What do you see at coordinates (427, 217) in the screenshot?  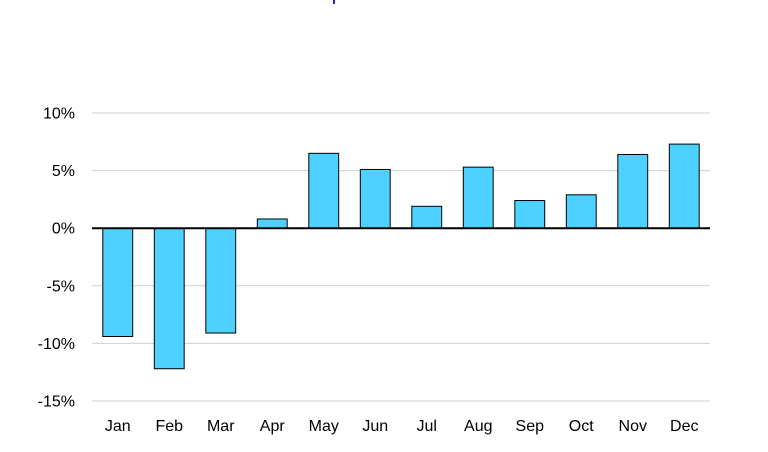 I see `bar-jul` at bounding box center [427, 217].